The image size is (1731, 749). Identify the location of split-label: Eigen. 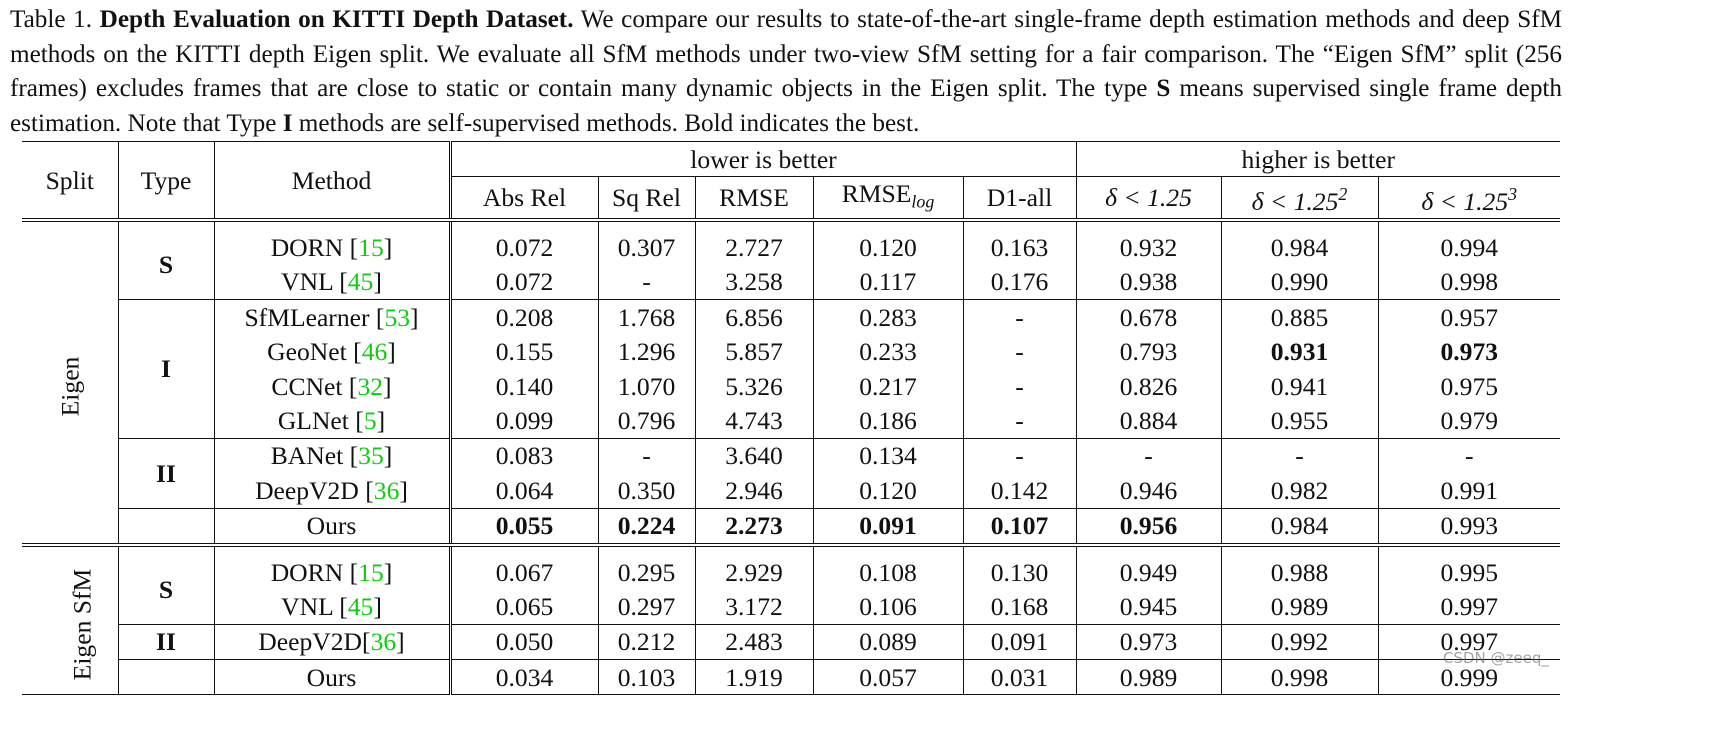
(70, 386).